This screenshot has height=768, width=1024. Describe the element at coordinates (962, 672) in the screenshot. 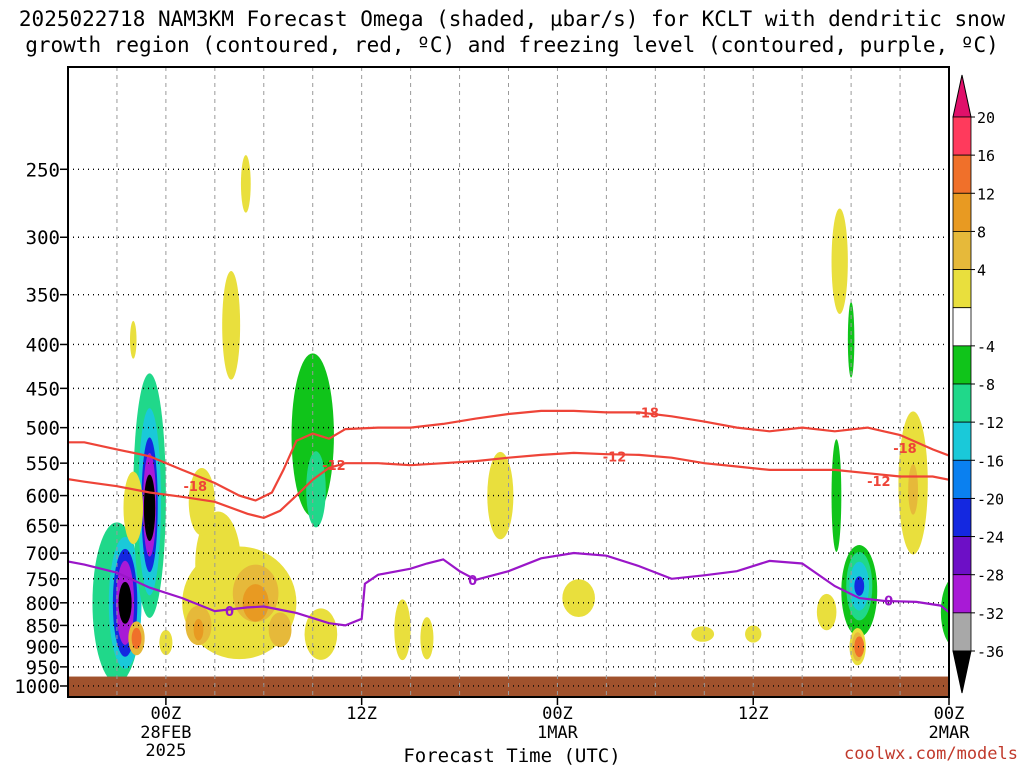

I see `colorbar-cap-bottom` at that location.